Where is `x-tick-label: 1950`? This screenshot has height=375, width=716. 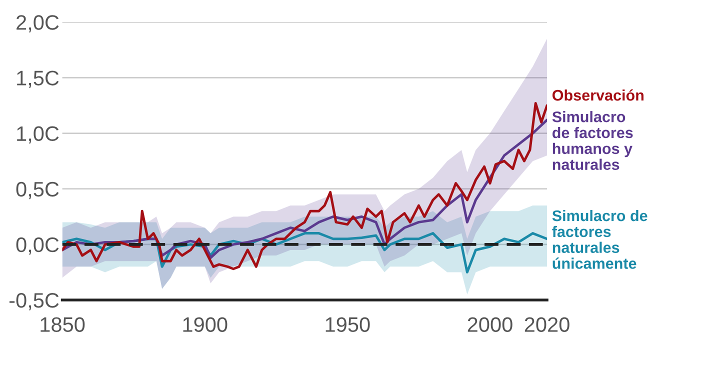 x-tick-label: 1950 is located at coordinates (348, 324).